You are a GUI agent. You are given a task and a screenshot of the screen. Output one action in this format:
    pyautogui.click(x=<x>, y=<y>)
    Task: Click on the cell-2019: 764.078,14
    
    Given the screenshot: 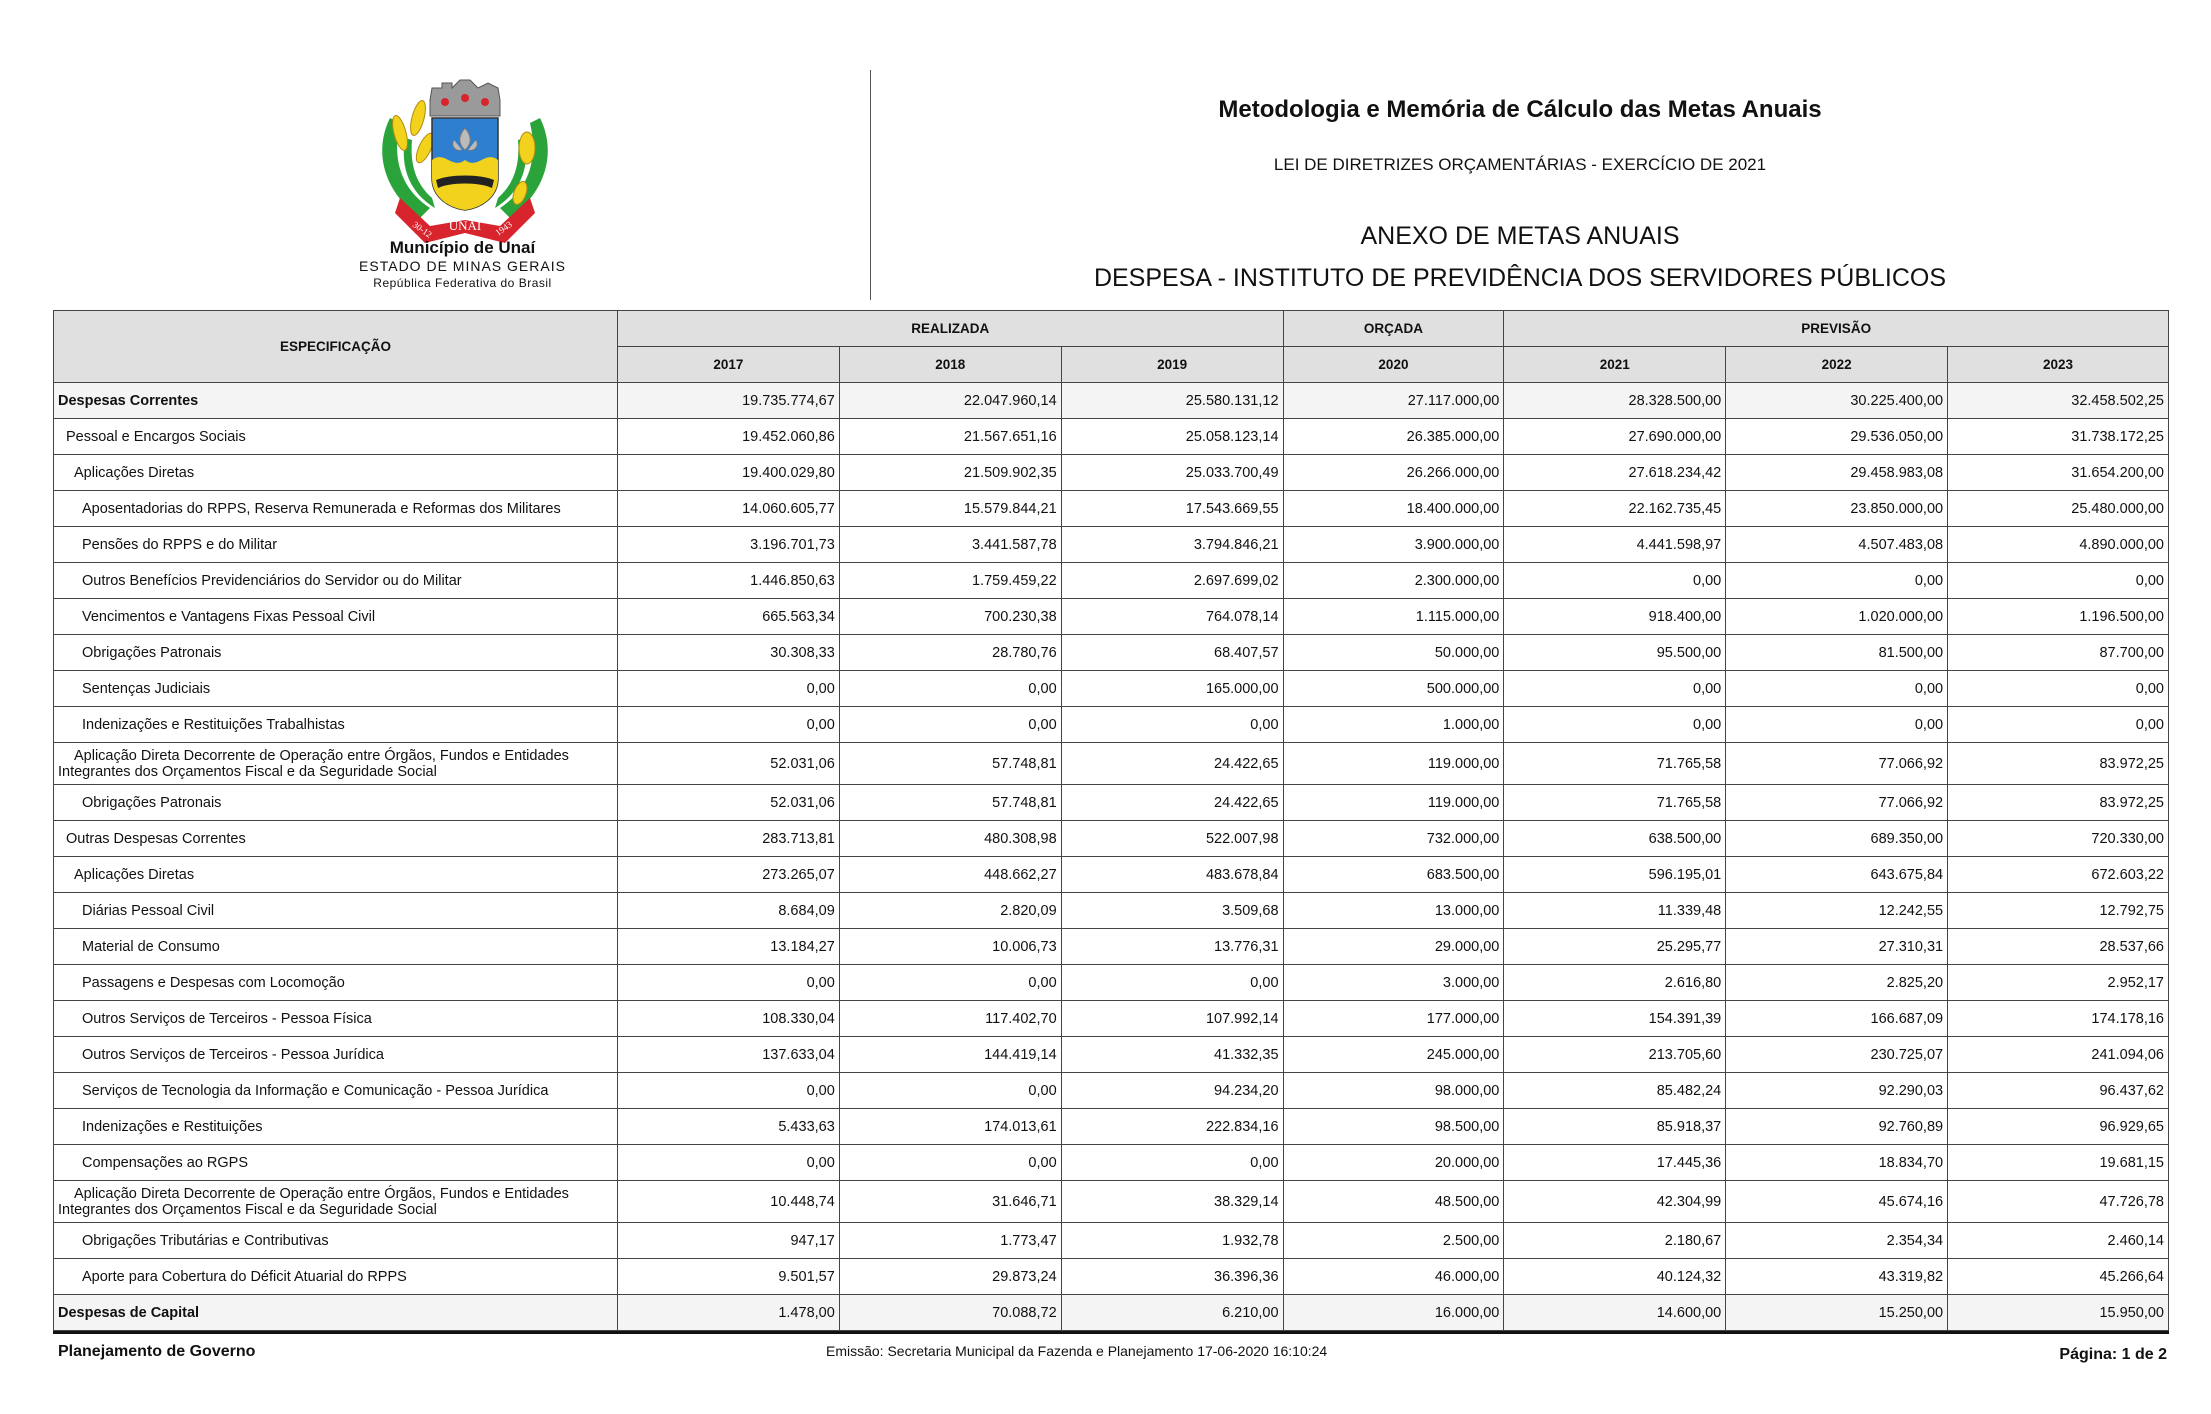 What is the action you would take?
    pyautogui.click(x=1172, y=616)
    